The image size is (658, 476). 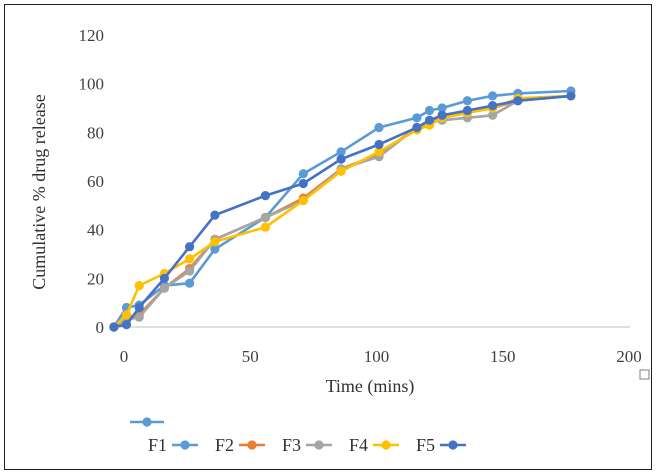 What do you see at coordinates (377, 356) in the screenshot?
I see `x-tick-label: 100` at bounding box center [377, 356].